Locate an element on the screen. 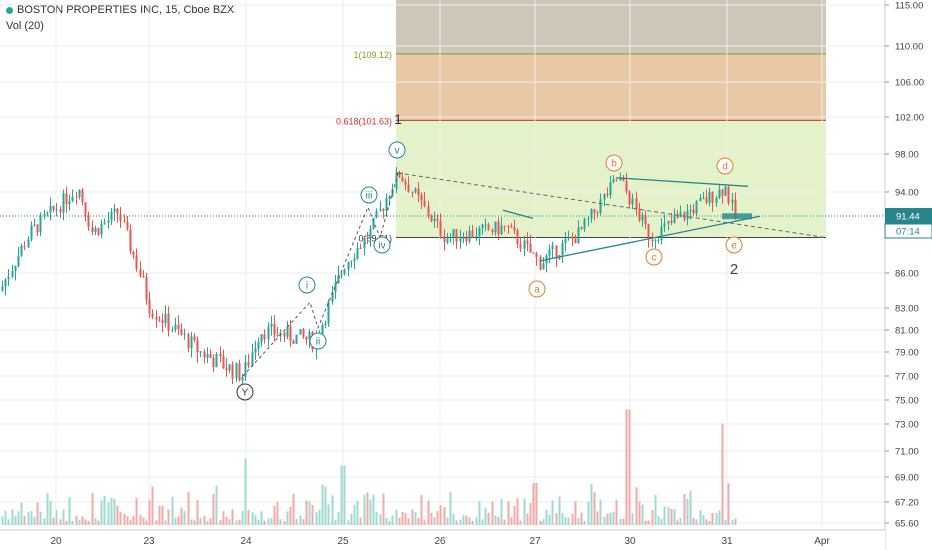 This screenshot has width=932, height=550. fib-label-1: 1(109.12) is located at coordinates (372, 55).